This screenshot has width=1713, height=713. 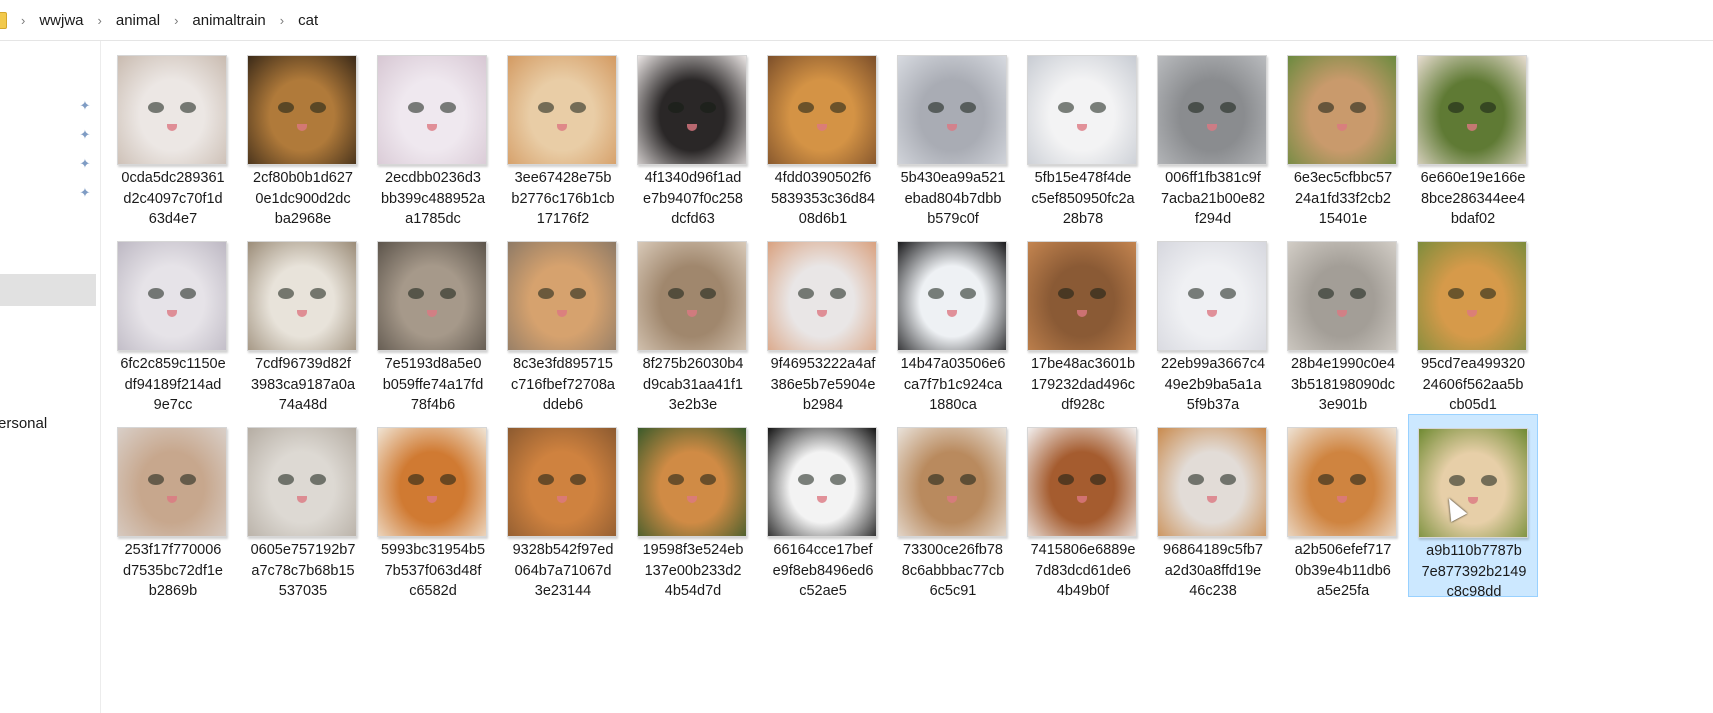 I want to click on file-item: 6e660e19e166e 8bce286344ee4 bdaf02, so click(x=1473, y=134).